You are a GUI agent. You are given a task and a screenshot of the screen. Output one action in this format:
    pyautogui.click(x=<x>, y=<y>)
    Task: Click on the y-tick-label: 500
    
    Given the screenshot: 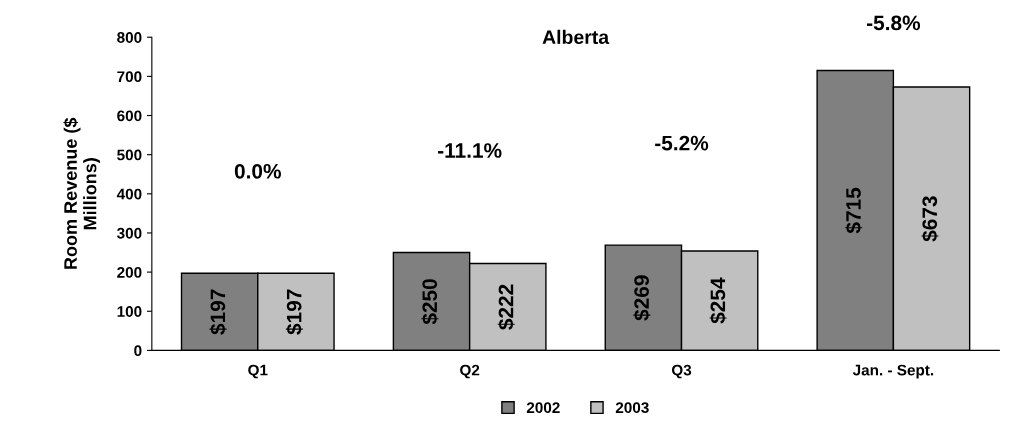 What is the action you would take?
    pyautogui.click(x=129, y=155)
    